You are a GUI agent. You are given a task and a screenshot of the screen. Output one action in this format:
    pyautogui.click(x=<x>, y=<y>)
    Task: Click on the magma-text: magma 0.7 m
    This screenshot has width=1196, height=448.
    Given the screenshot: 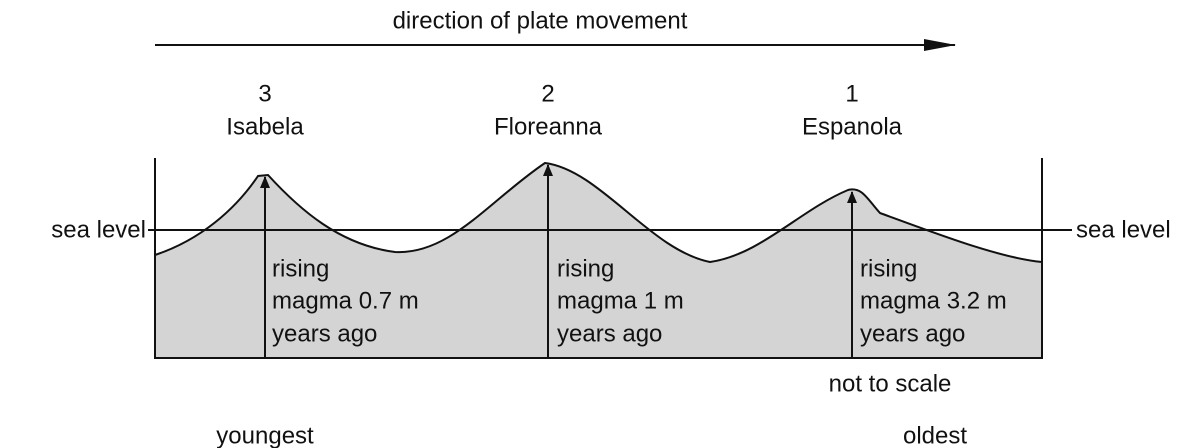 What is the action you would take?
    pyautogui.click(x=345, y=300)
    